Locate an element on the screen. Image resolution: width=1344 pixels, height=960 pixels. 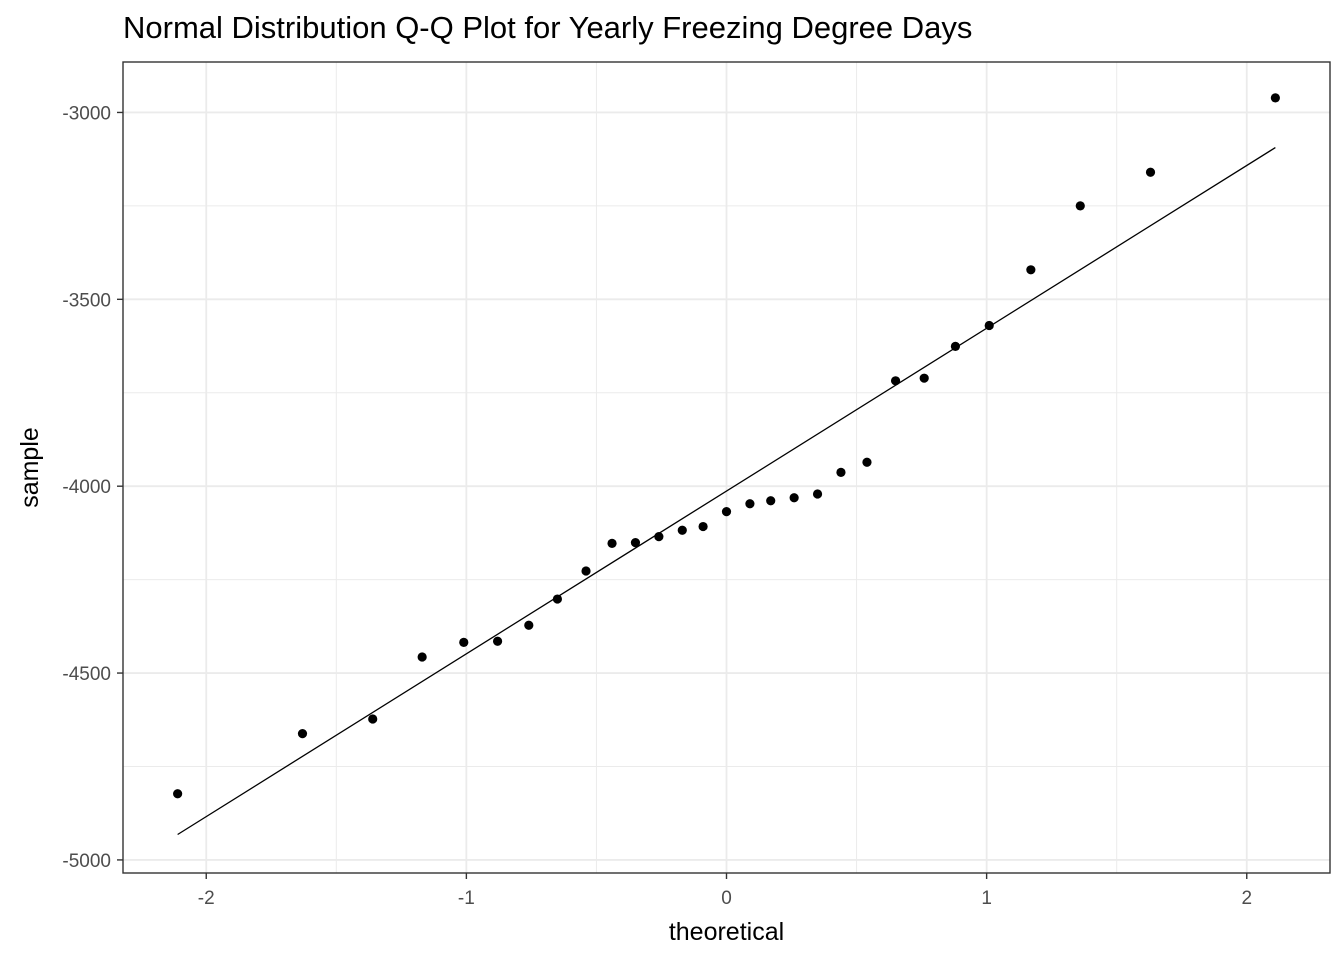
y-tick-label-2: -4000 is located at coordinates (86, 487).